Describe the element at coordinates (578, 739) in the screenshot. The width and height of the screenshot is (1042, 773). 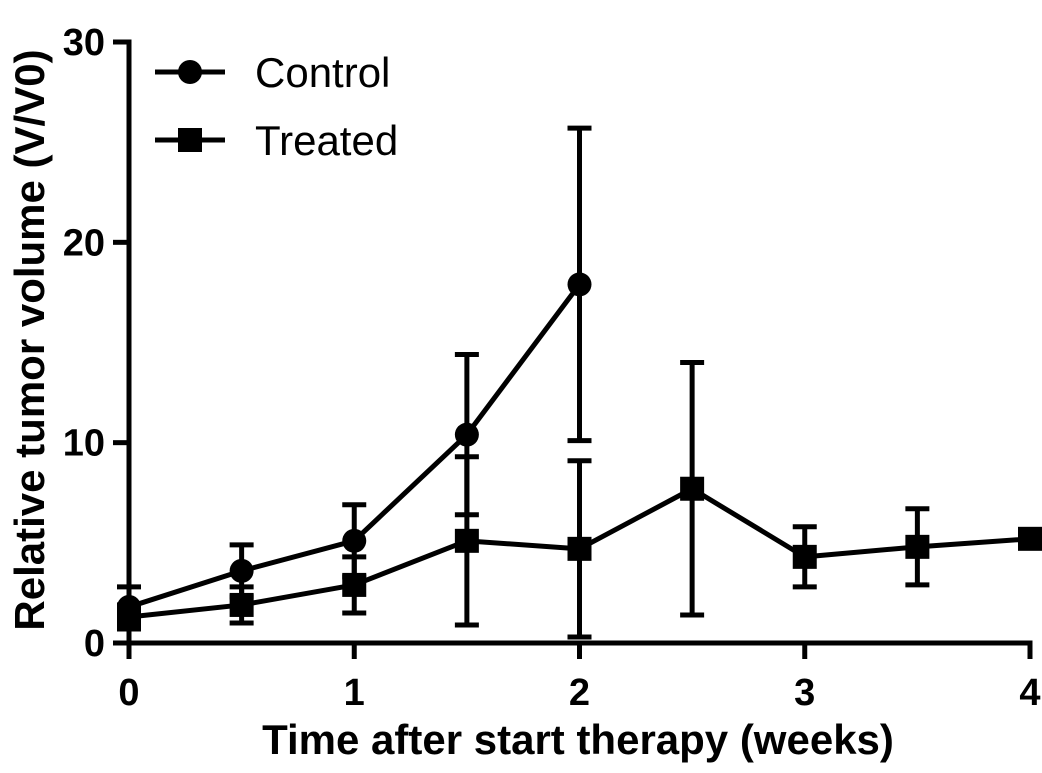
I see `x-axis-title: Time after start therapy (weeks)` at that location.